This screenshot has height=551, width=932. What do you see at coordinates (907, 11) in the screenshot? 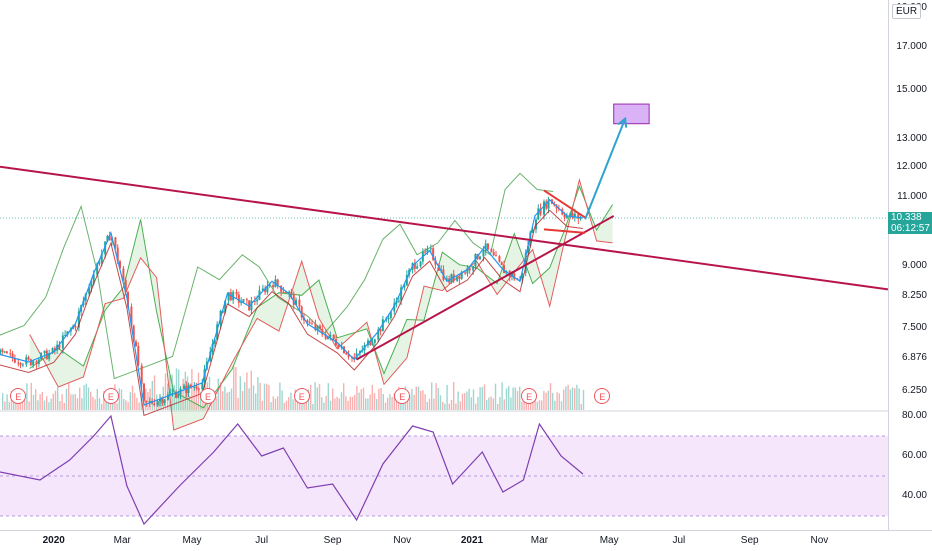
I see `currency-badge: EUR` at bounding box center [907, 11].